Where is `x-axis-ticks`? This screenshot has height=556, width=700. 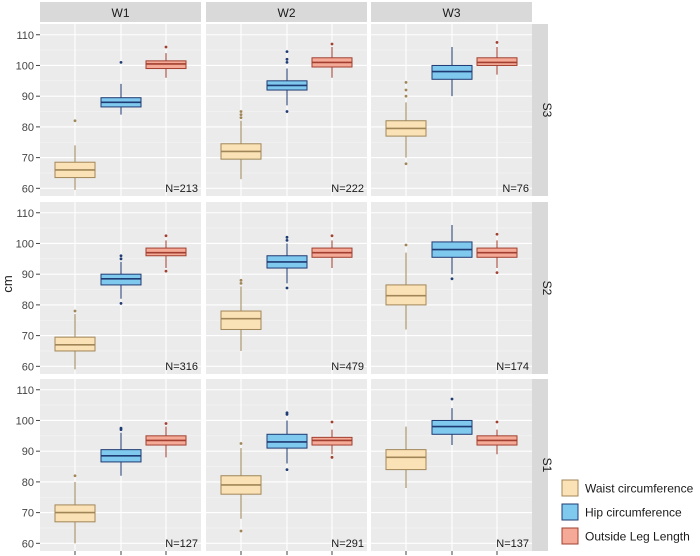
x-axis-ticks is located at coordinates (286, 553).